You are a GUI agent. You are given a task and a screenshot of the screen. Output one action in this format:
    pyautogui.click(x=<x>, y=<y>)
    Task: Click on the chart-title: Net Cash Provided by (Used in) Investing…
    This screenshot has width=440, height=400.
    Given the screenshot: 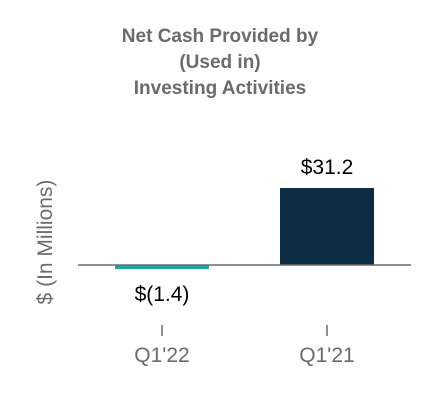 What is the action you would take?
    pyautogui.click(x=220, y=63)
    